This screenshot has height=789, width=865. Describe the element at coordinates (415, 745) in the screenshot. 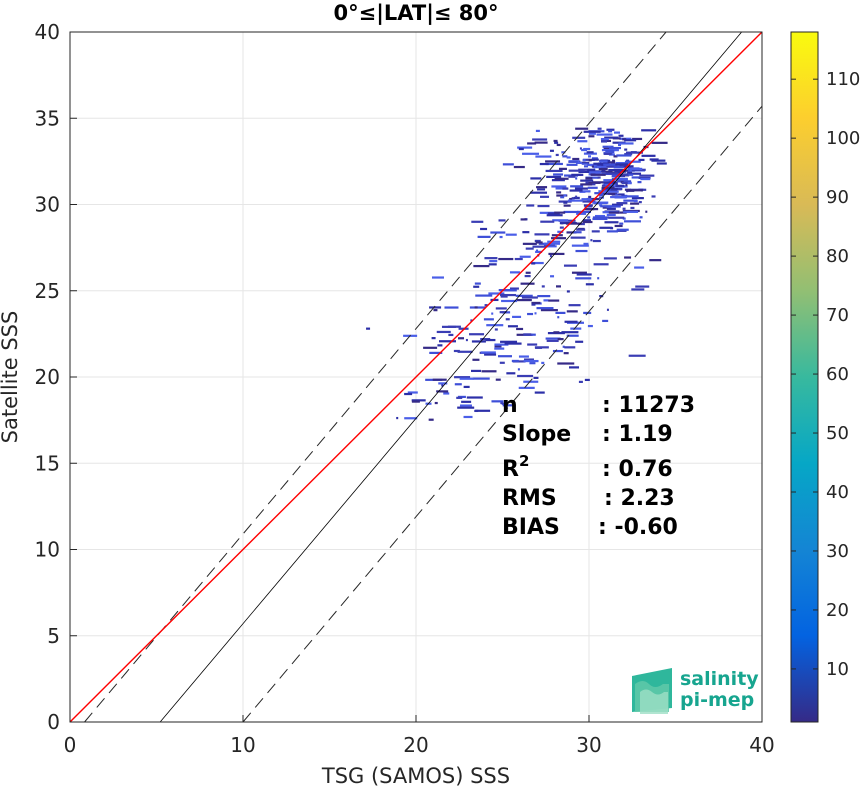

I see `x-tick-label: 20` at that location.